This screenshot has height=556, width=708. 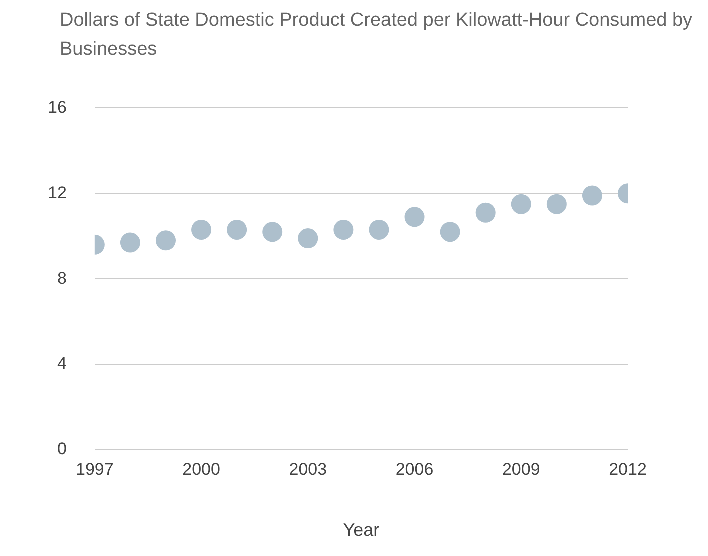 I want to click on y-tick-label: 8, so click(x=62, y=278).